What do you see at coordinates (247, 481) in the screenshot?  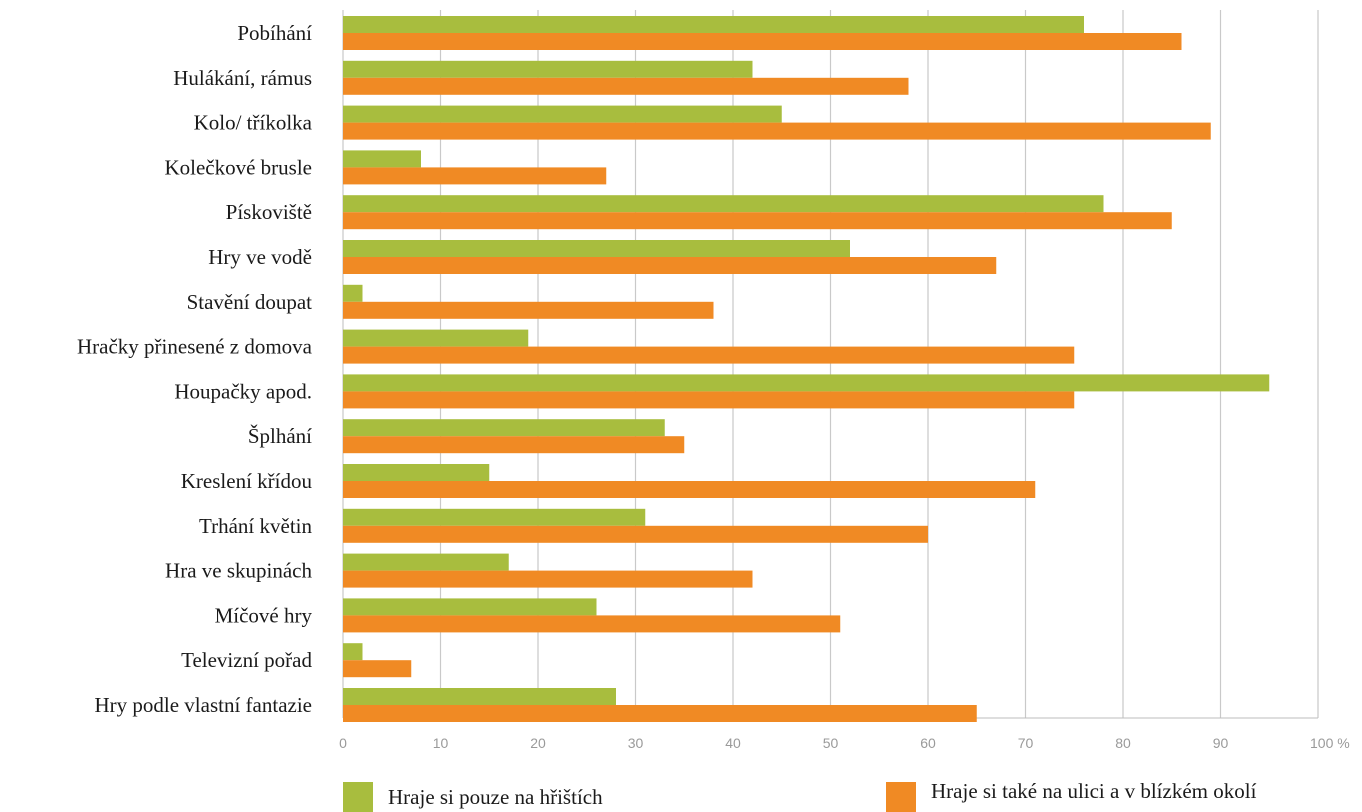 I see `category-label: Kreslení křídou` at bounding box center [247, 481].